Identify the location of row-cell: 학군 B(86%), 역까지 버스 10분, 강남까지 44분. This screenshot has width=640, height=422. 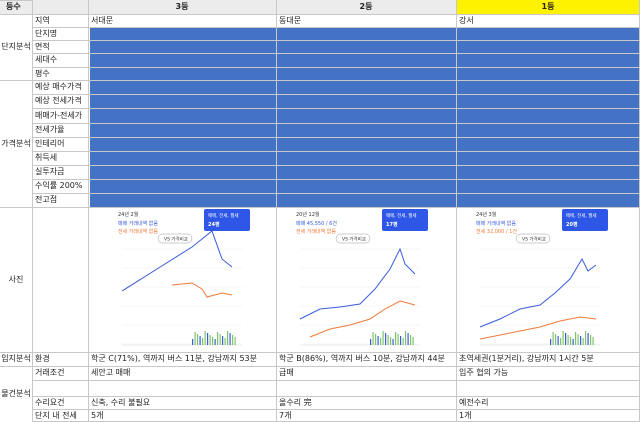
(362, 358).